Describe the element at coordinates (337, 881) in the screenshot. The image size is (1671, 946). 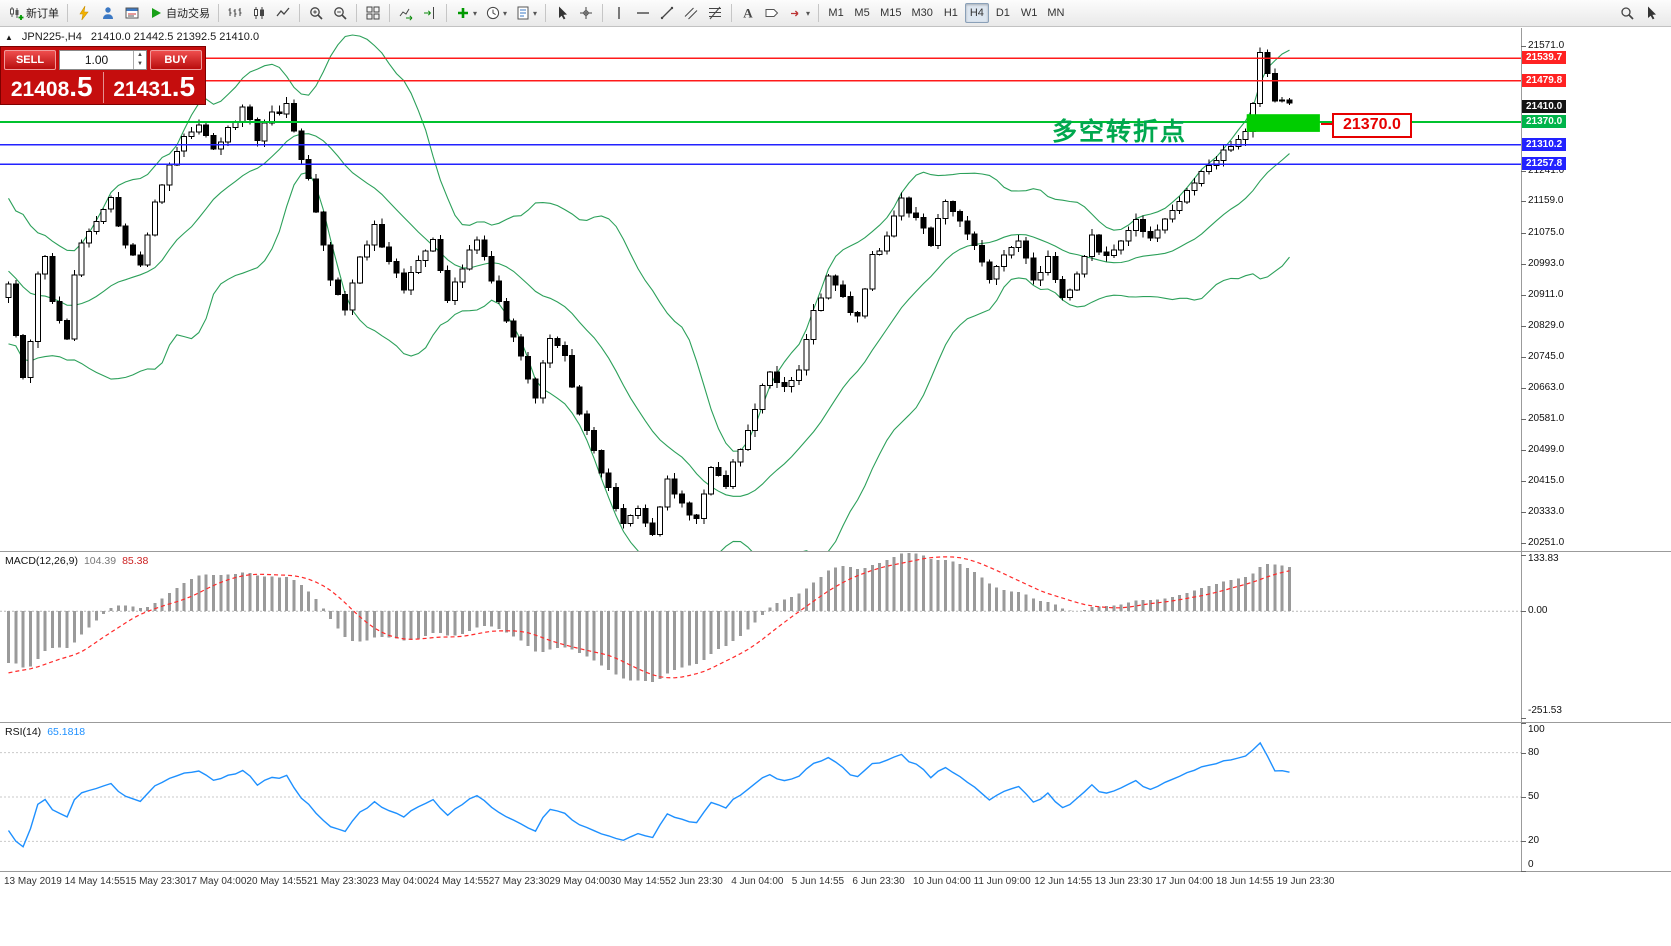
I see `time-axis-label: 21 May 23:30` at that location.